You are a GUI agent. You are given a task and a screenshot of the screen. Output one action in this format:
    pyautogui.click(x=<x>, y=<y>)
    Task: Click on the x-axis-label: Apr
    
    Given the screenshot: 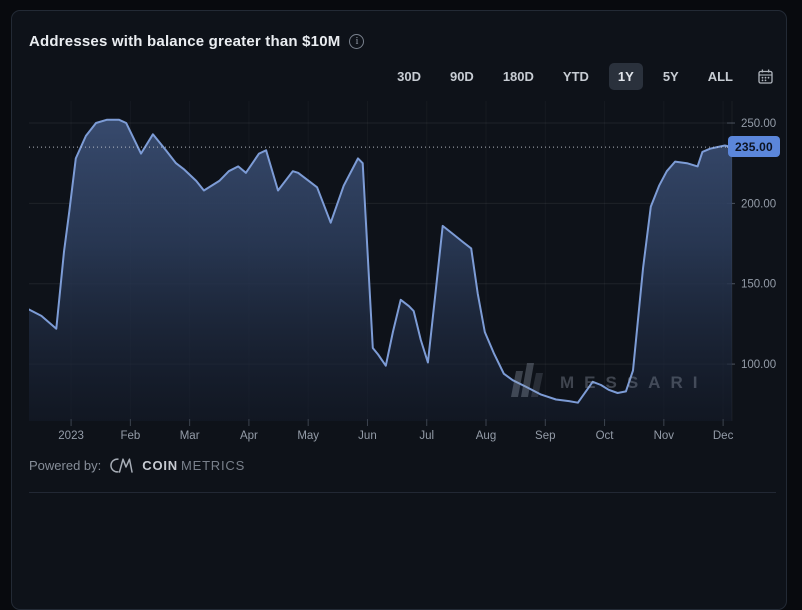 What is the action you would take?
    pyautogui.click(x=249, y=436)
    